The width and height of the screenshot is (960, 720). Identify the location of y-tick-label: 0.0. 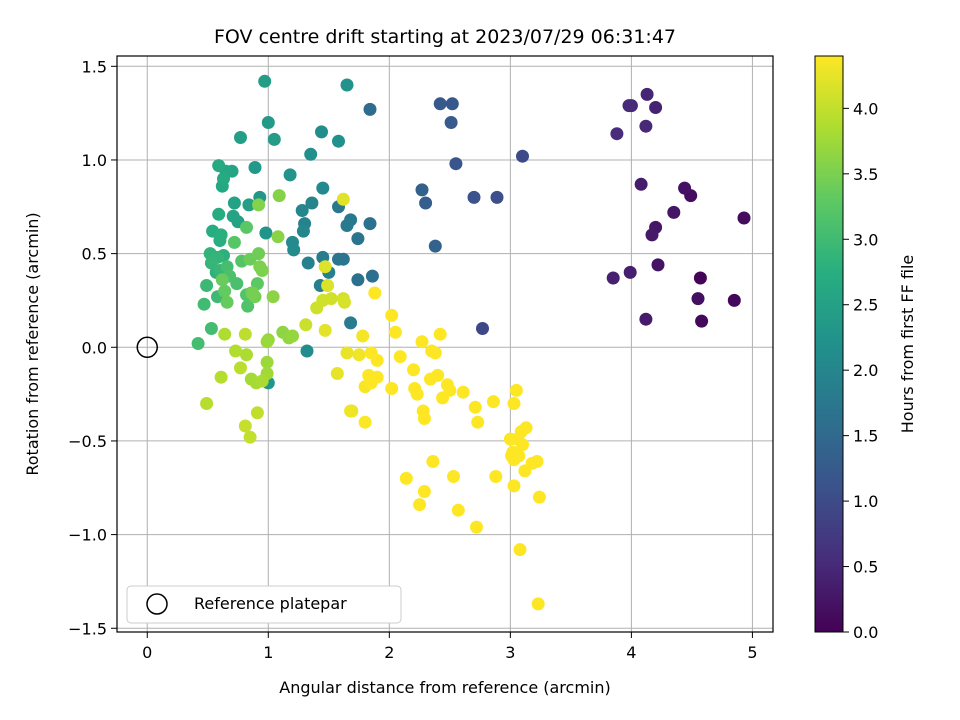
(94, 347).